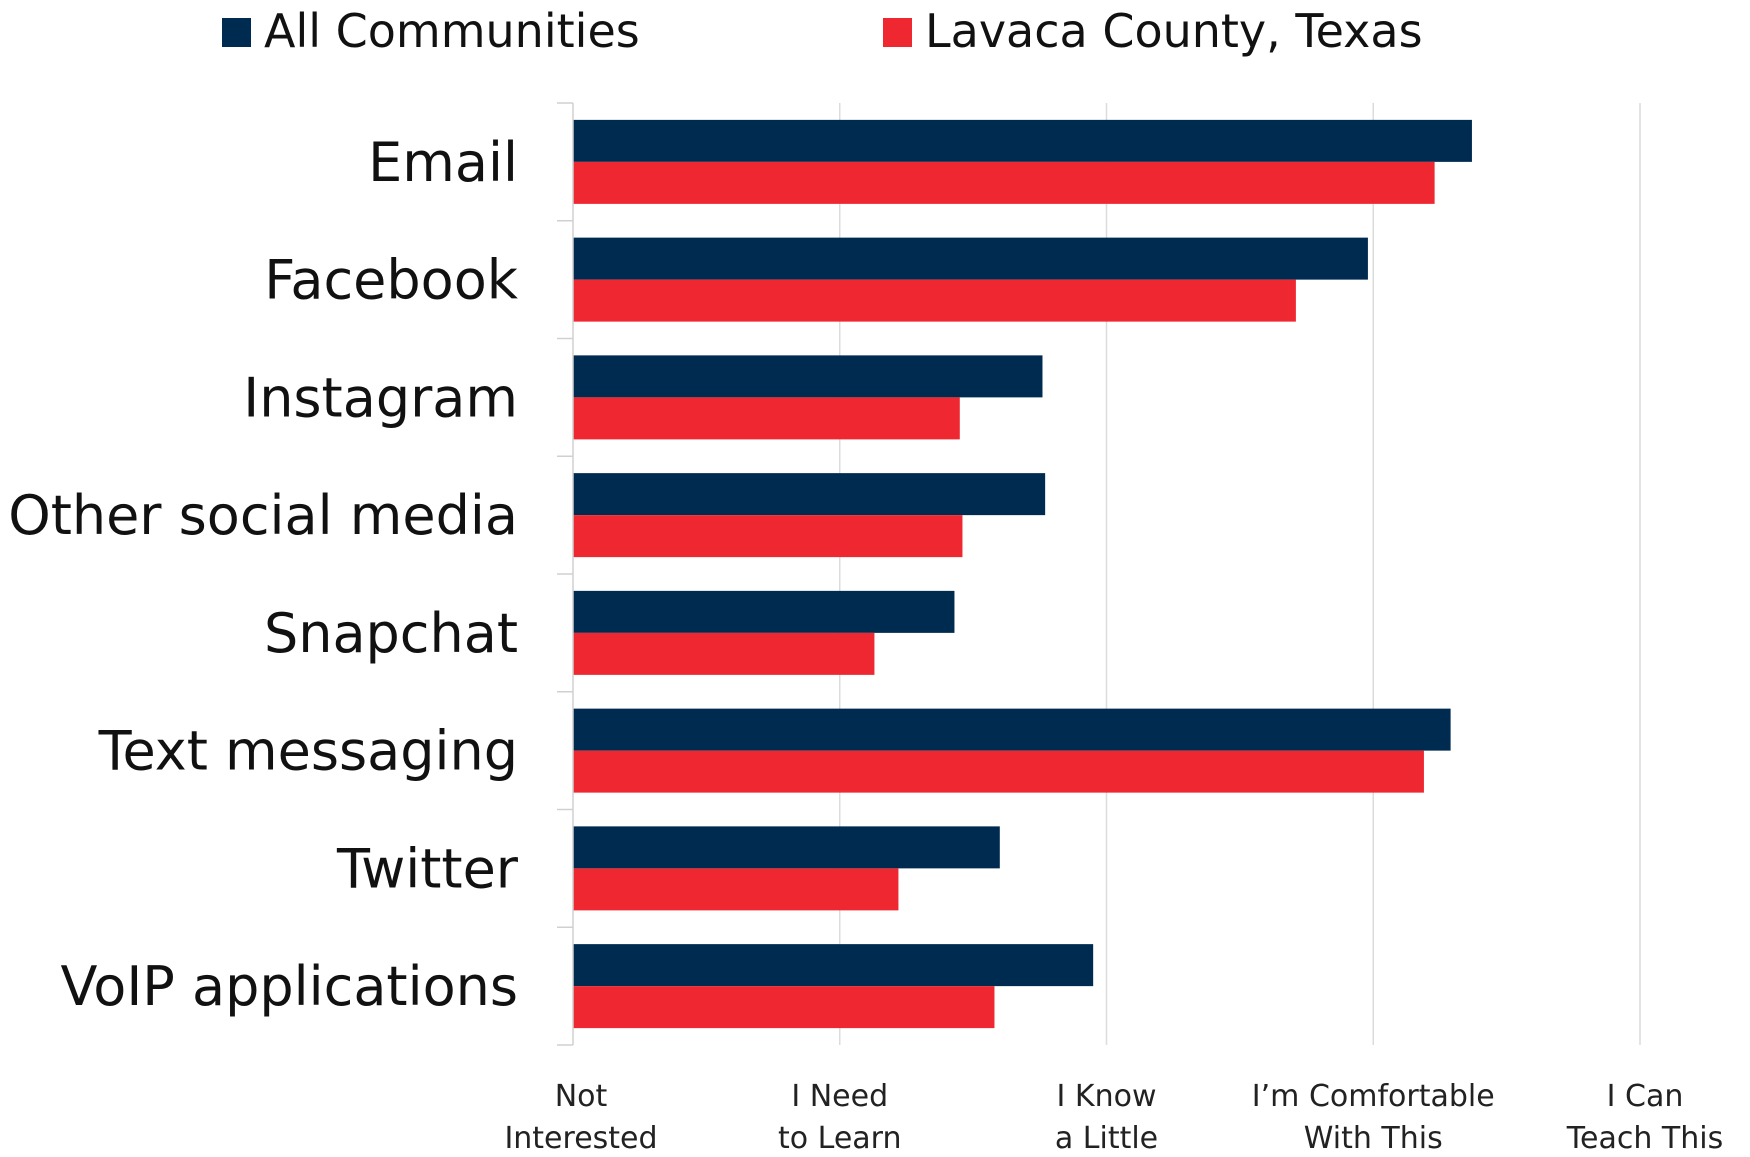 This screenshot has width=1750, height=1157. Describe the element at coordinates (565, 574) in the screenshot. I see `y-axis` at that location.